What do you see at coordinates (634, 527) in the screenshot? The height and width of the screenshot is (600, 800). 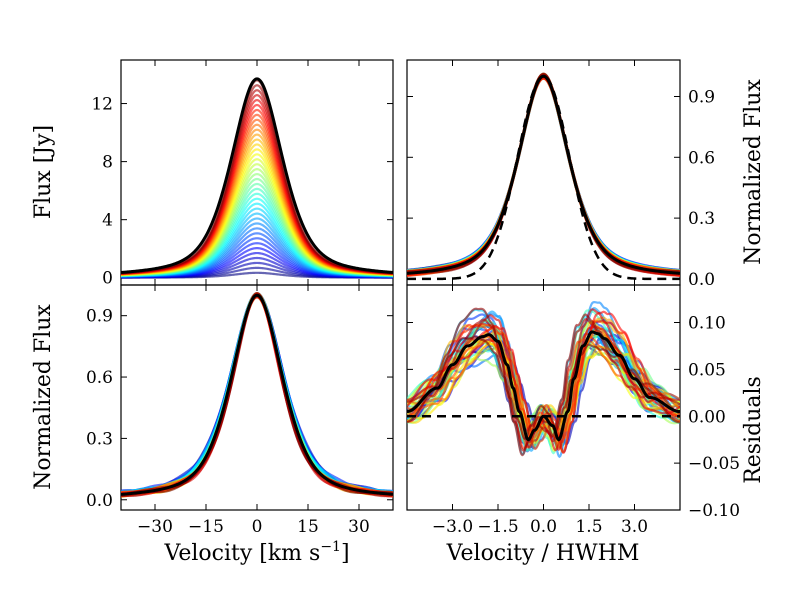 I see `x-tick-label: 3.0` at bounding box center [634, 527].